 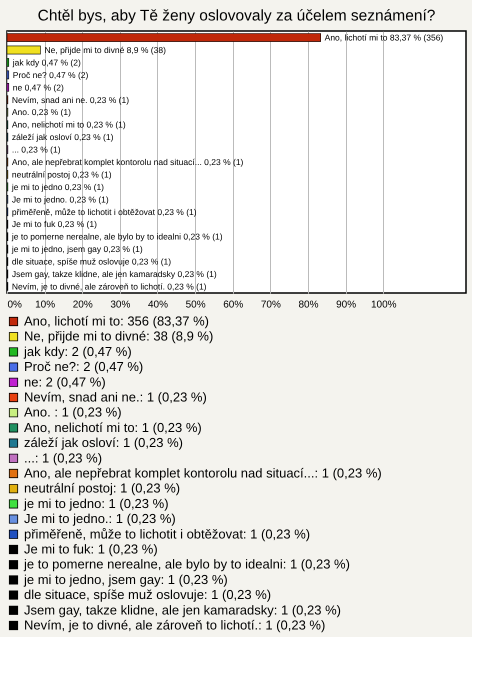 I want to click on category-label: neutrální postoj 0,23 % (1), so click(x=62, y=174).